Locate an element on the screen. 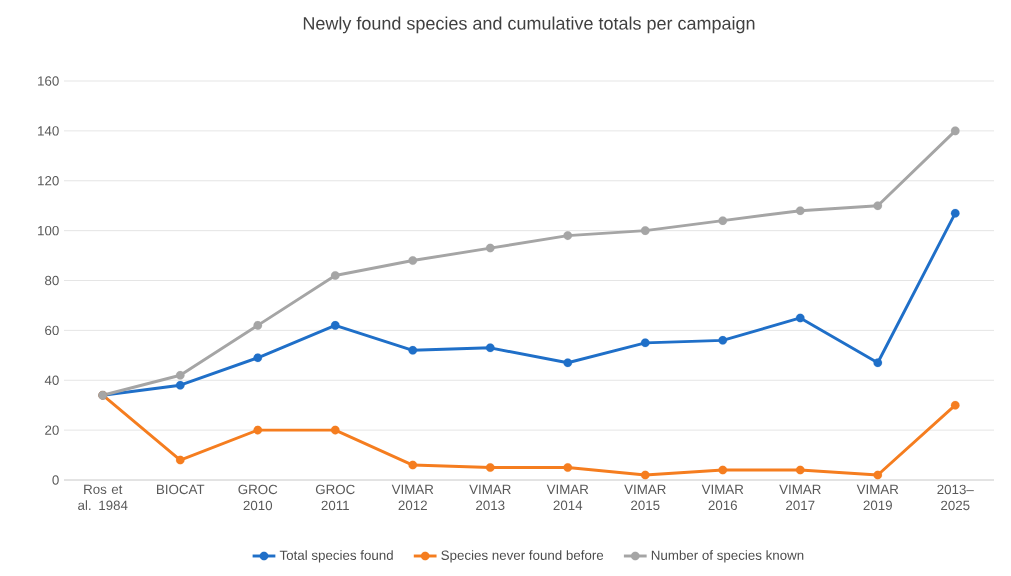  x-tick-label: BIOCAT is located at coordinates (181, 489).